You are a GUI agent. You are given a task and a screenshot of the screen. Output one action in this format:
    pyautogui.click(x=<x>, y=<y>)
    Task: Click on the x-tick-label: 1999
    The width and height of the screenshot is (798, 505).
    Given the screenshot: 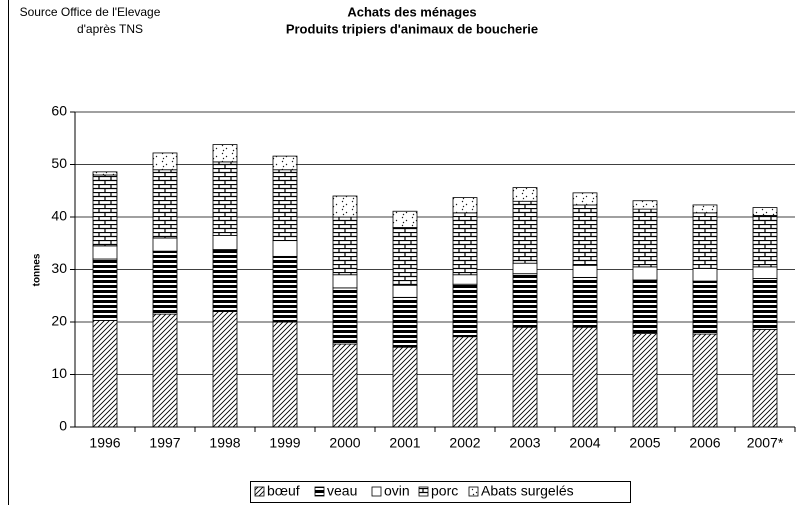 What is the action you would take?
    pyautogui.click(x=284, y=443)
    